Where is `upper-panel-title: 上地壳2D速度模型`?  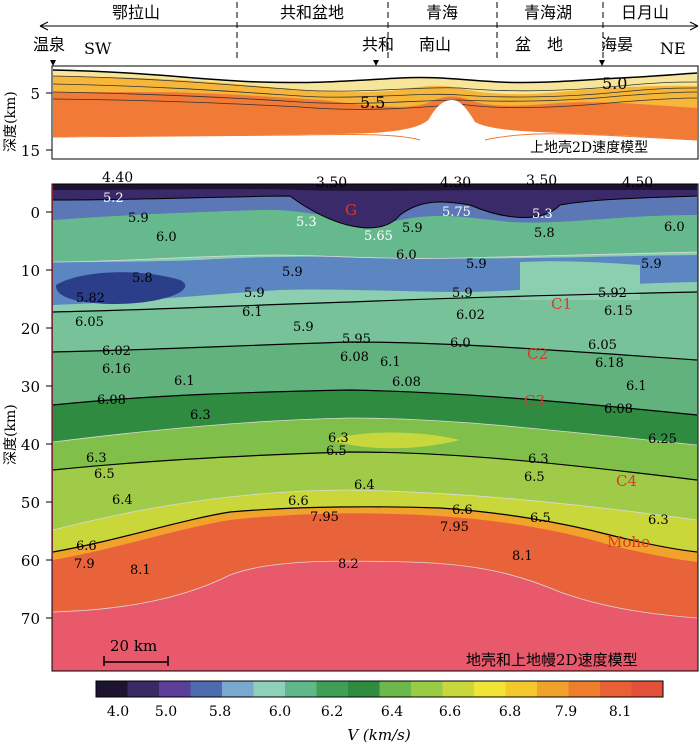 upper-panel-title: 上地壳2D速度模型 is located at coordinates (589, 147).